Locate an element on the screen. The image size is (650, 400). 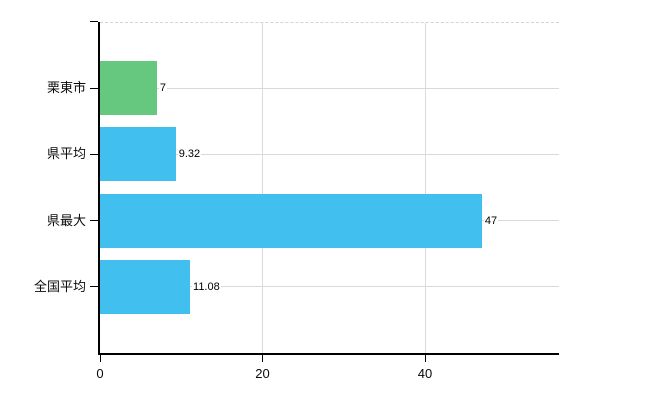
category-label: 県平均 is located at coordinates (66, 154).